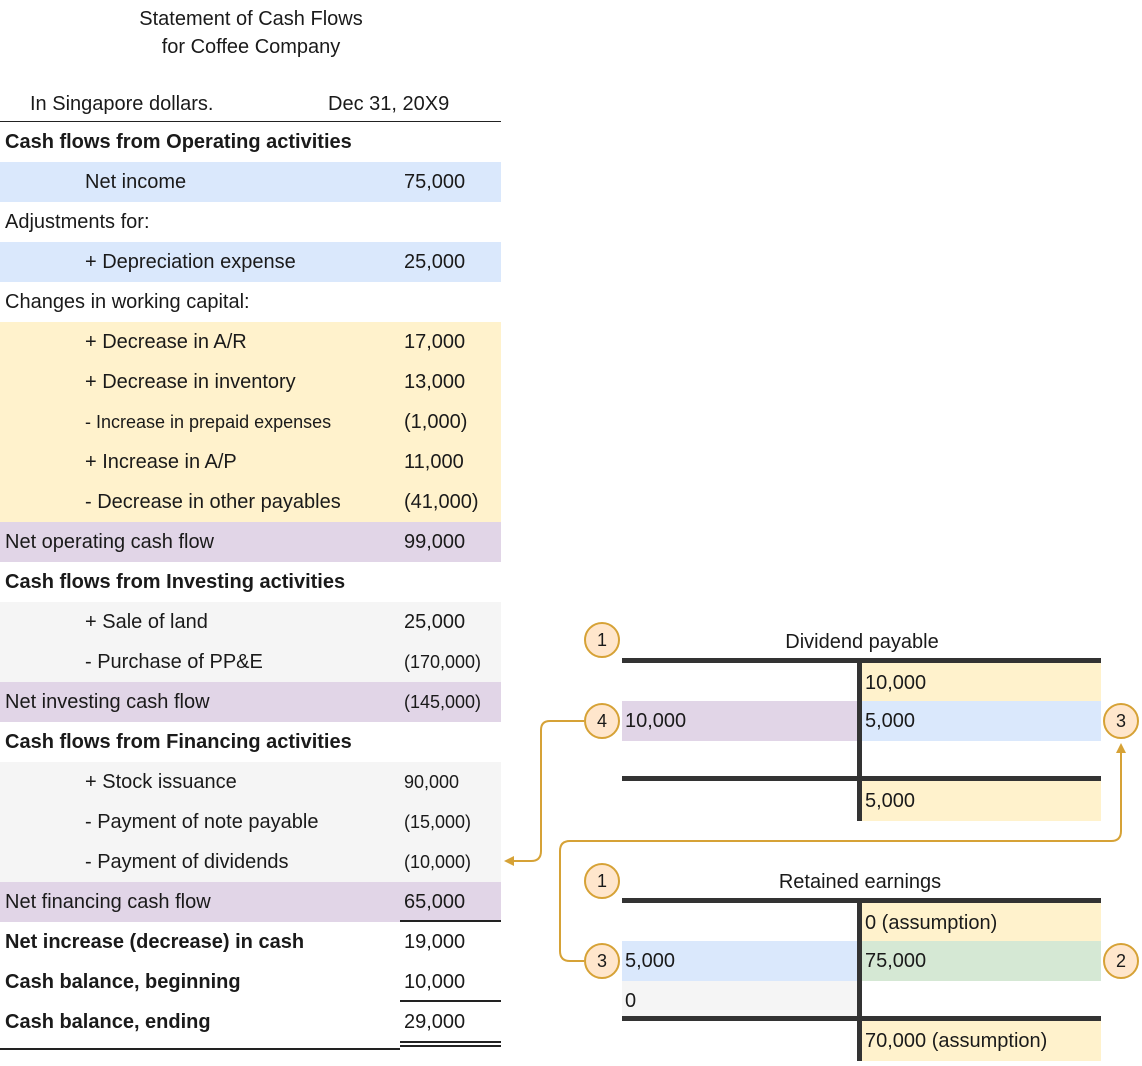 Image resolution: width=1142 pixels, height=1066 pixels. I want to click on operating-header: Cash flows from Operating activities, so click(178, 142).